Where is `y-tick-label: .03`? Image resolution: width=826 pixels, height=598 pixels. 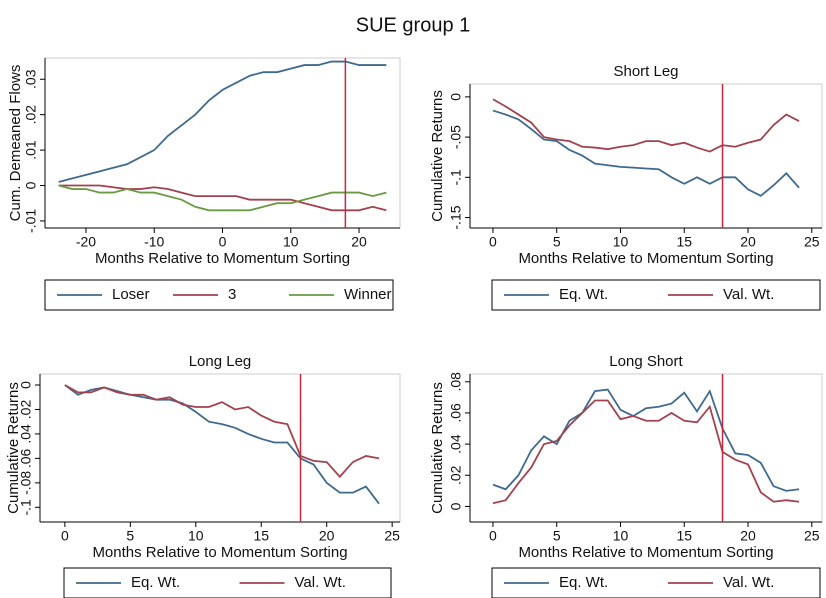 y-tick-label: .03 is located at coordinates (31, 79).